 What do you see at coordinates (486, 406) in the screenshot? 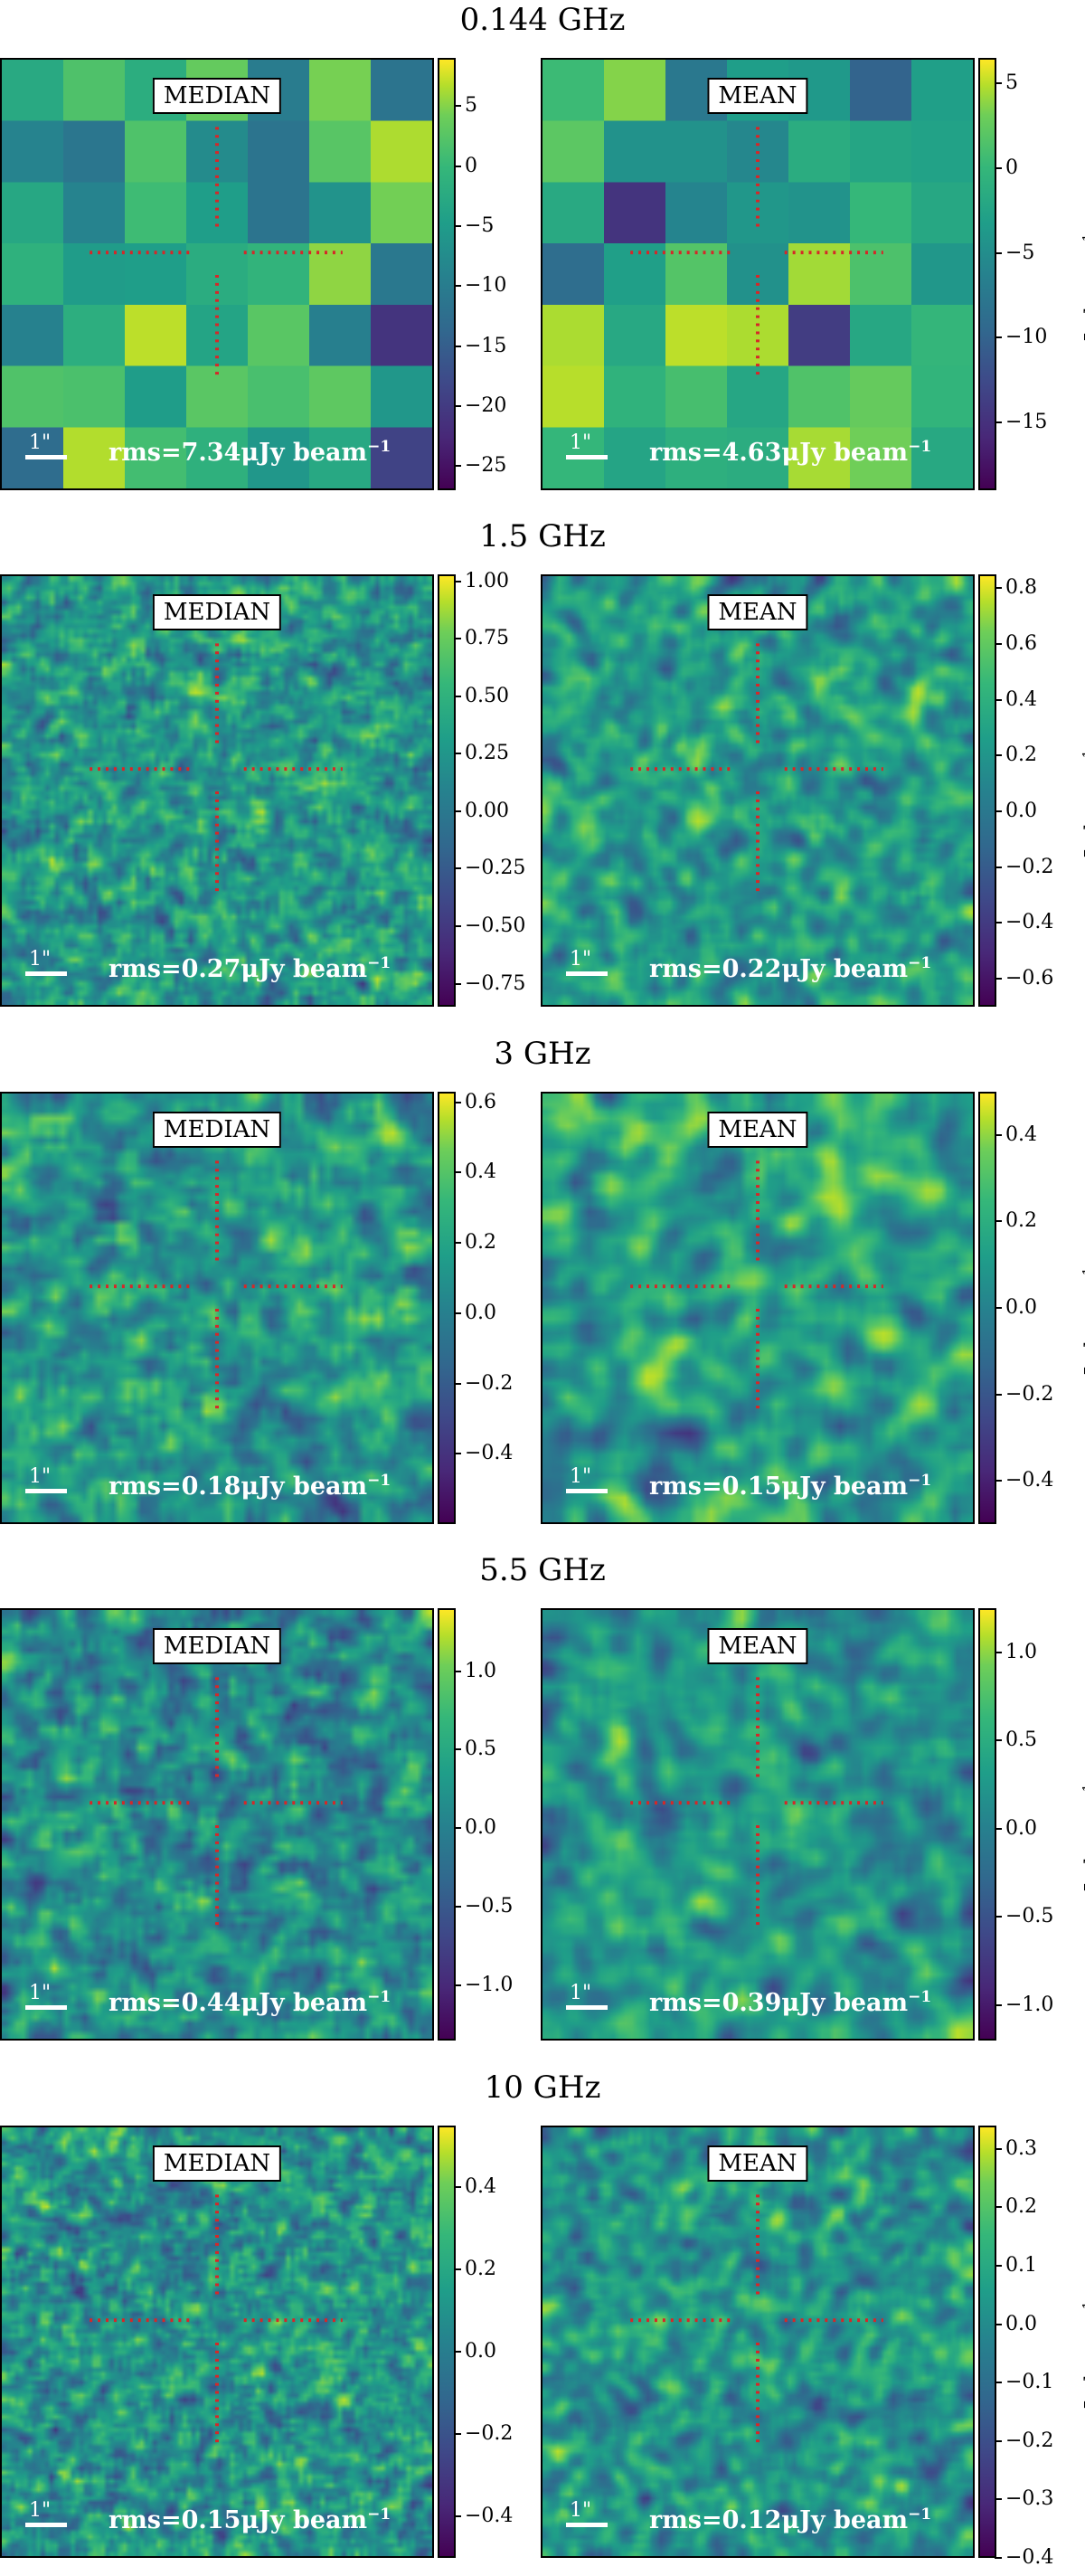
I see `colorbar-tick-label: −20` at bounding box center [486, 406].